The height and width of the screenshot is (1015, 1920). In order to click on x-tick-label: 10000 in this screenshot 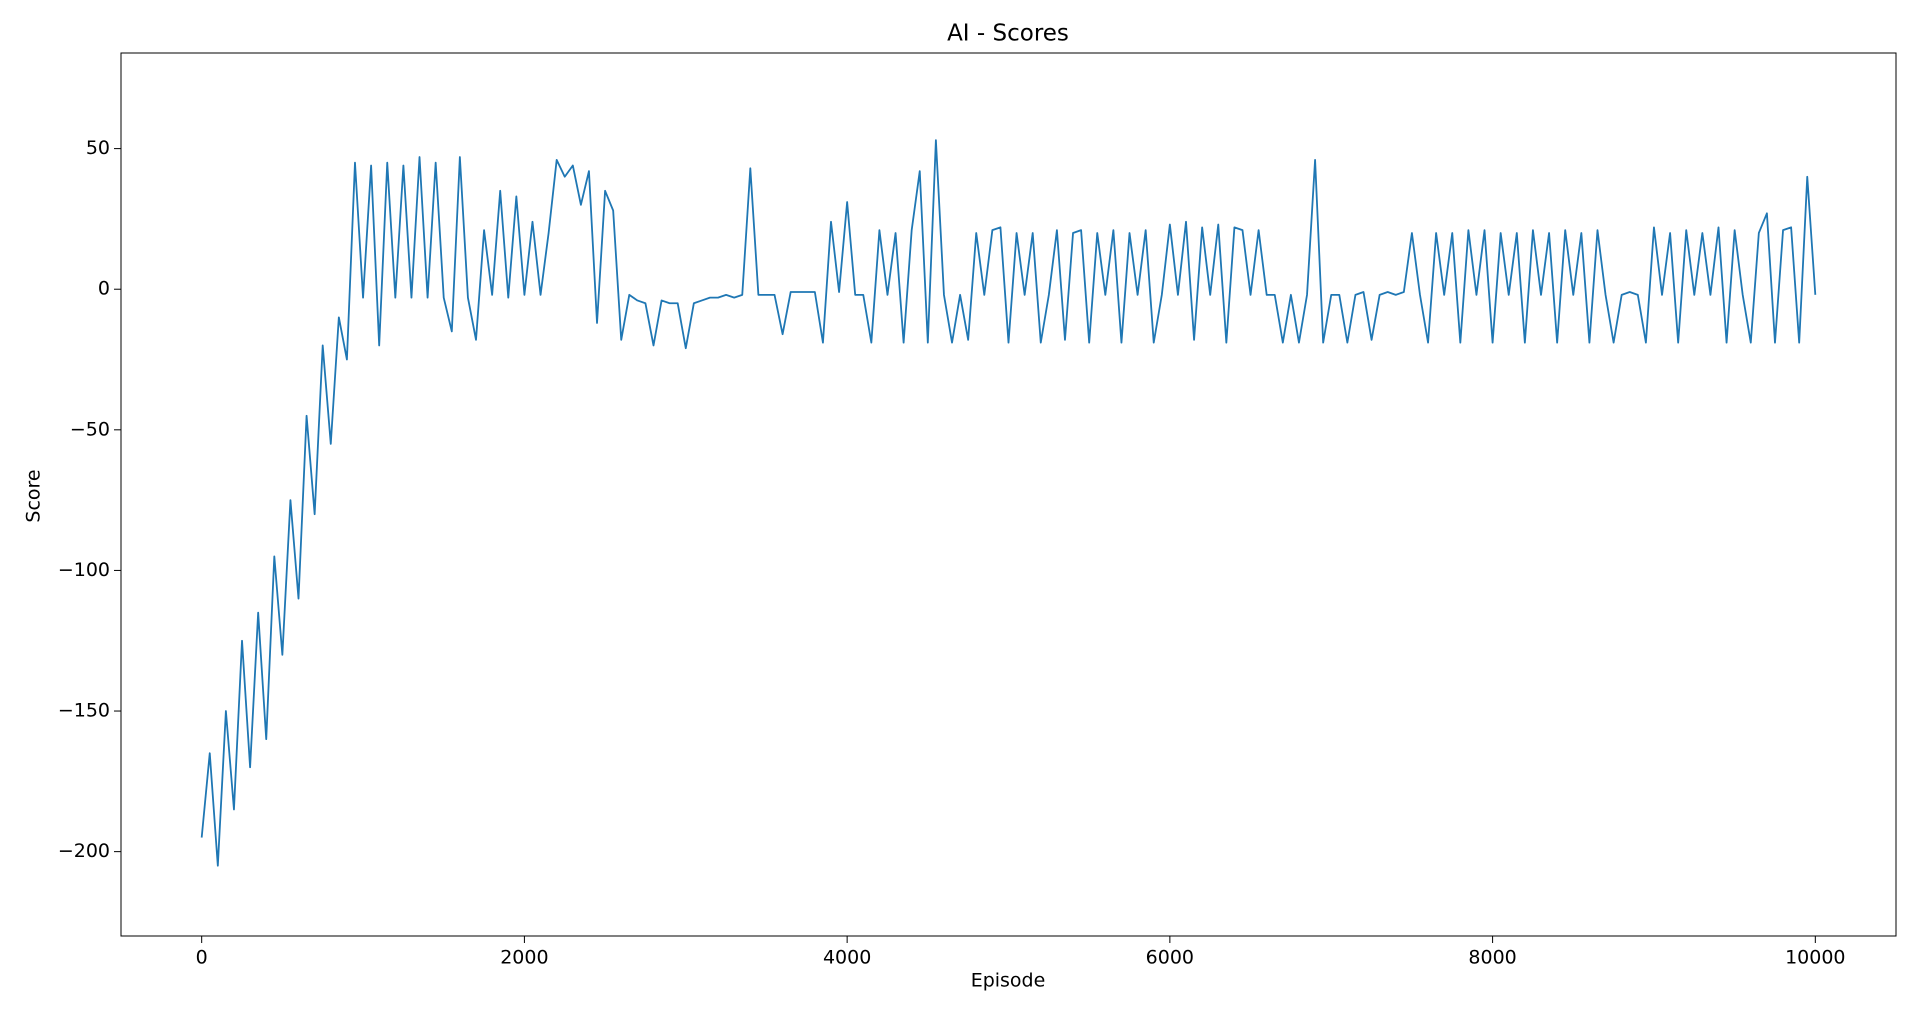, I will do `click(1815, 958)`.